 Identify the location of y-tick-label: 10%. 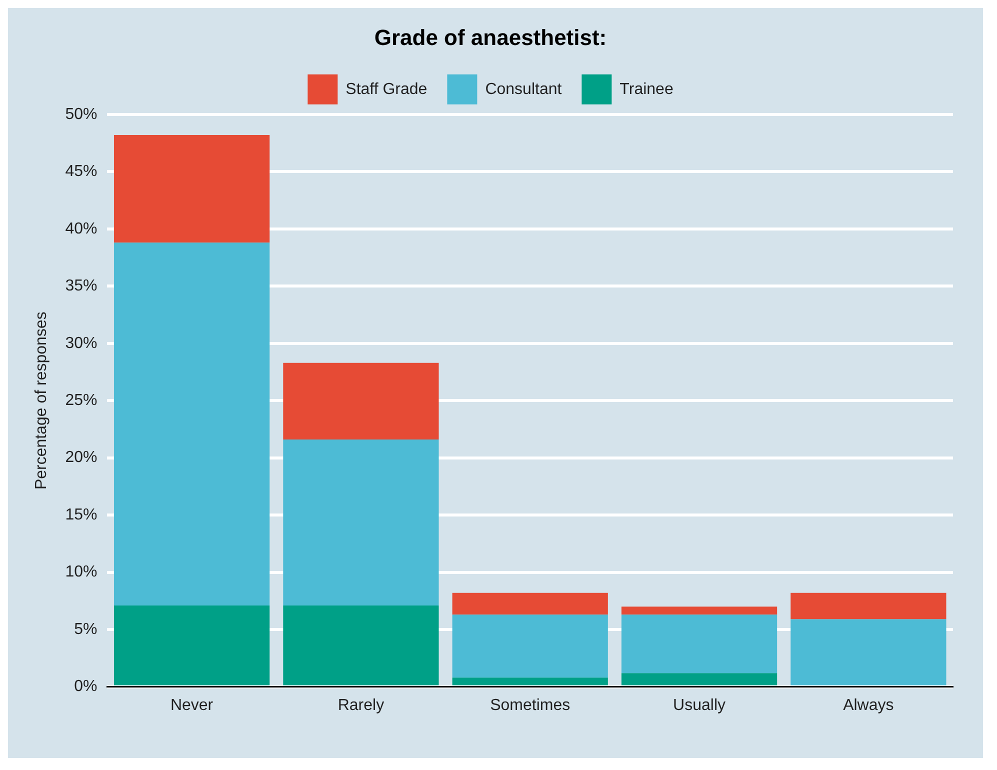
(81, 572).